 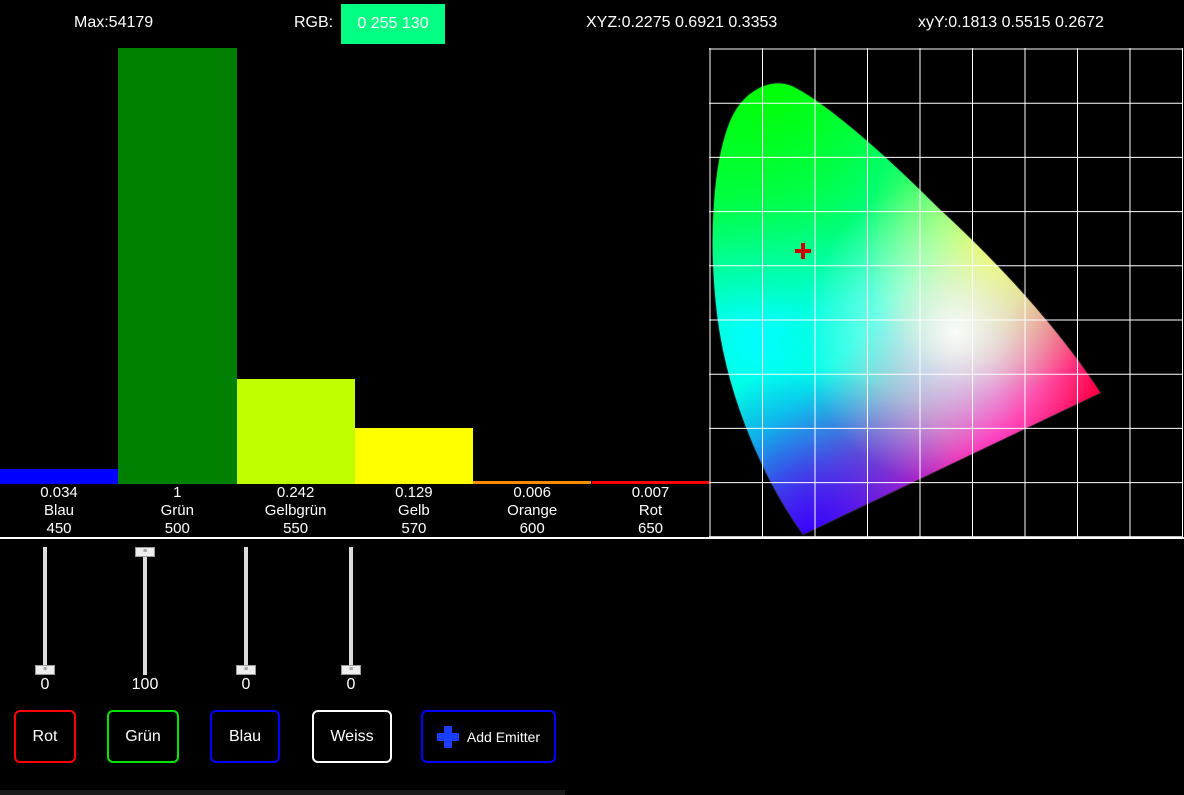 What do you see at coordinates (503, 736) in the screenshot?
I see `add-emitter-label: Add Emitter` at bounding box center [503, 736].